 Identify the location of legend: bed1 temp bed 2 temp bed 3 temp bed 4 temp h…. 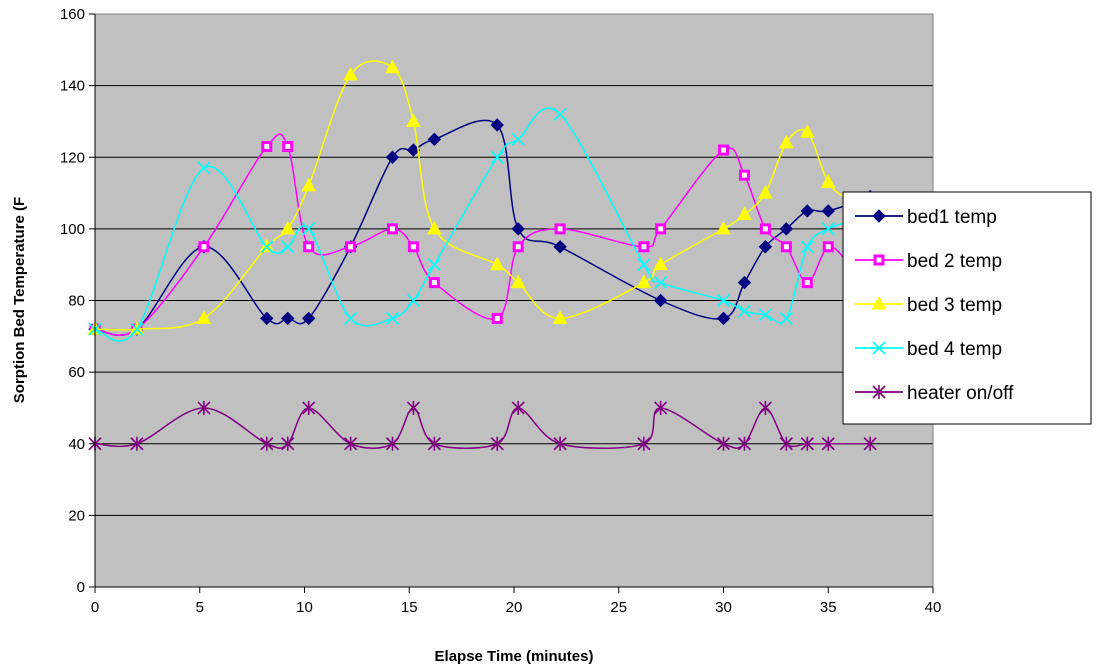
(967, 308).